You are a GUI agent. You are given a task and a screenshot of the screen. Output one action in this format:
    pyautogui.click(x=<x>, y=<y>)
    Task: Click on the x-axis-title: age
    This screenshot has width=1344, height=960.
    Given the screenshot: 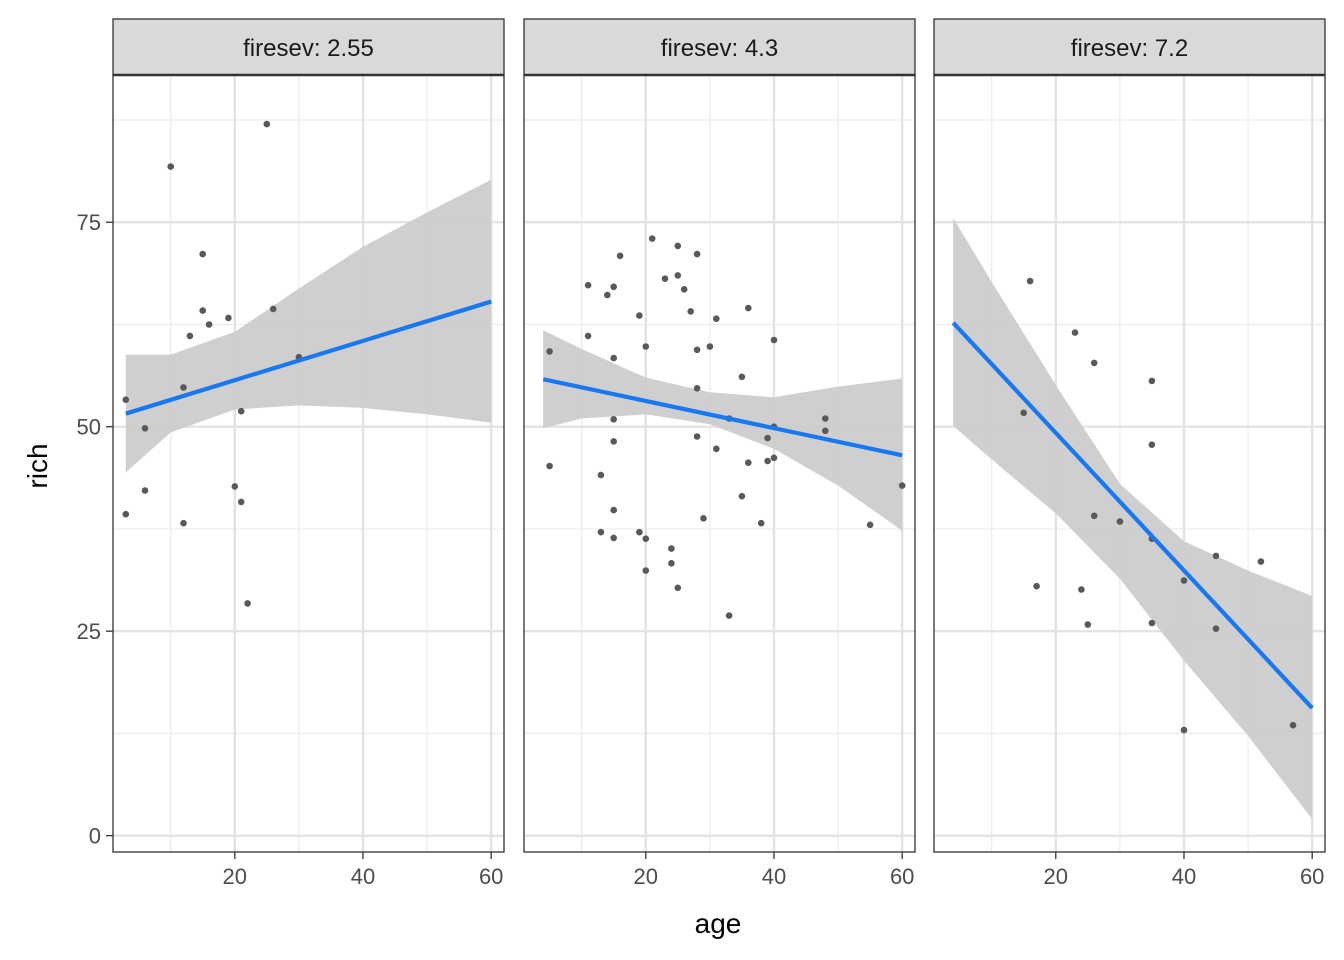 What is the action you would take?
    pyautogui.click(x=718, y=923)
    